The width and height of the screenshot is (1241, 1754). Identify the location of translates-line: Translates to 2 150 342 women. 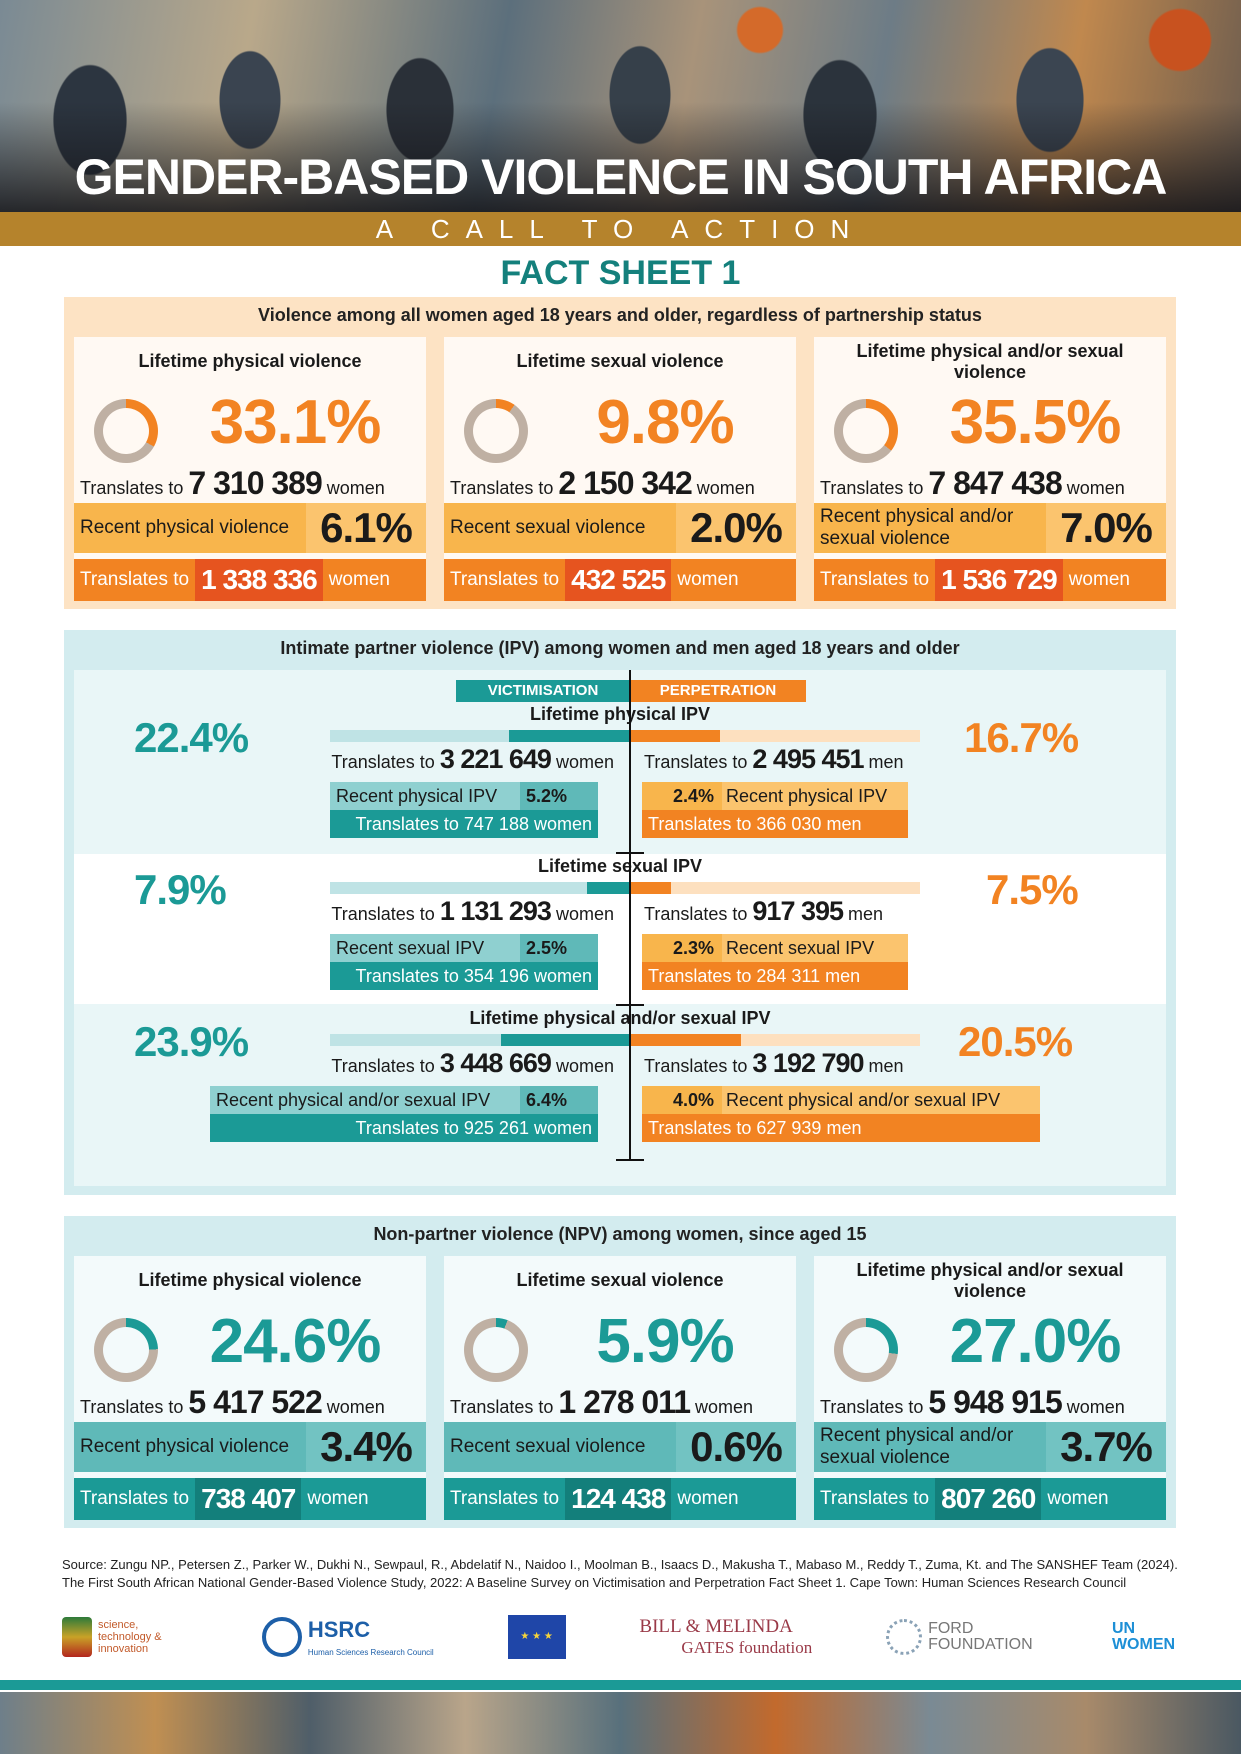
(602, 483).